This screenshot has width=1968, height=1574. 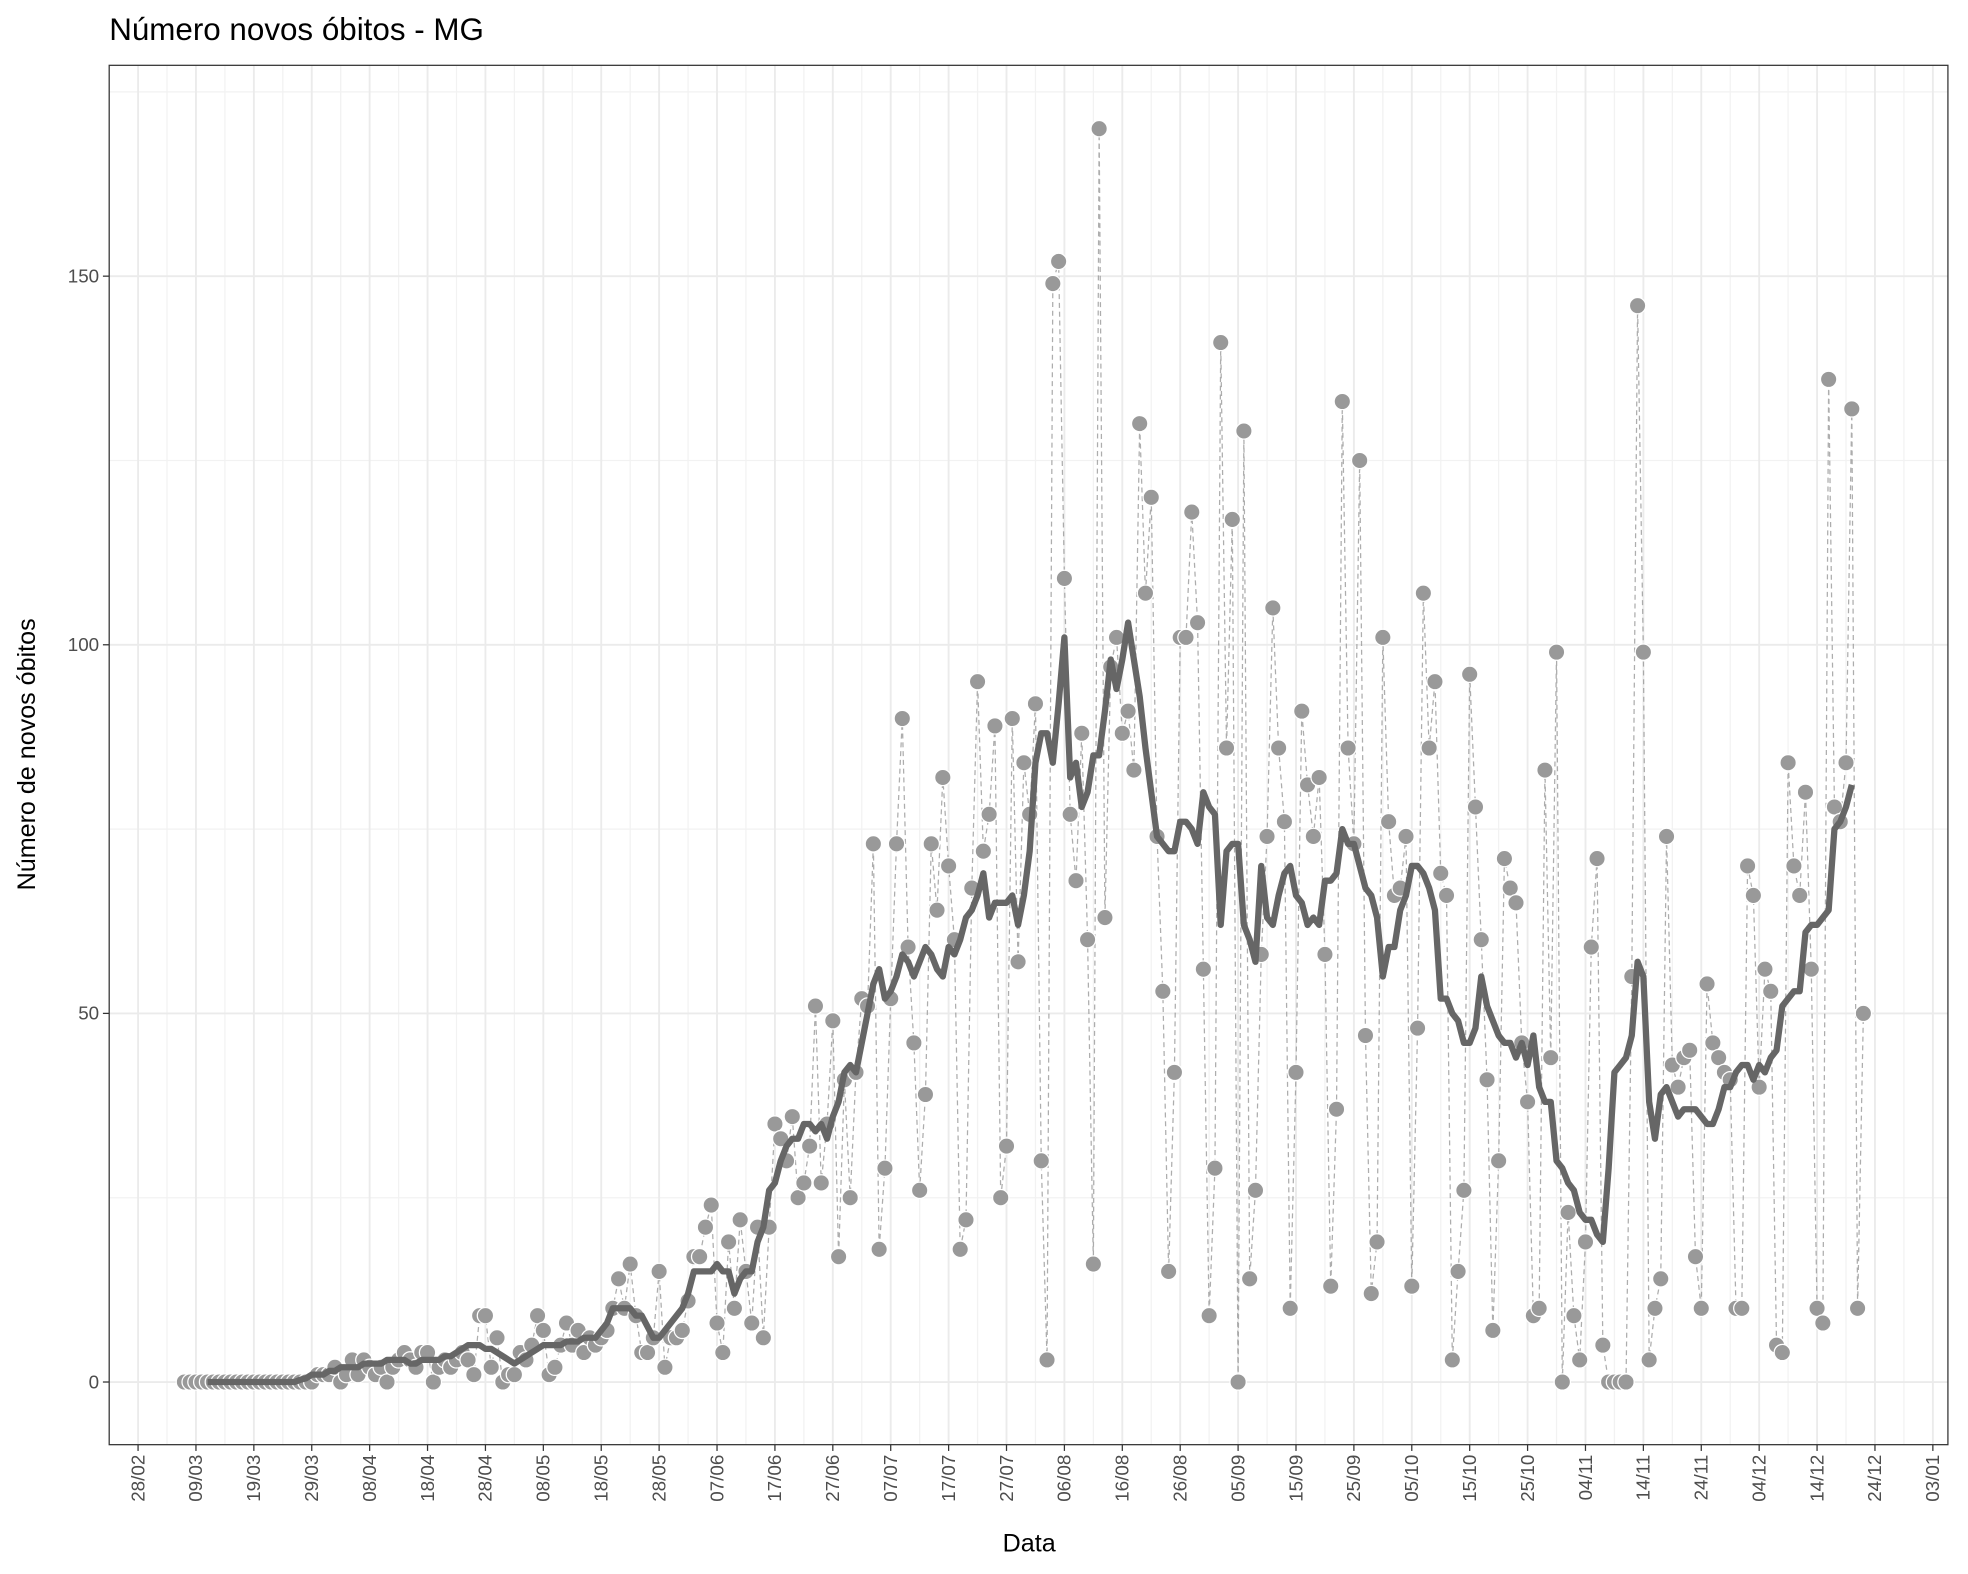 What do you see at coordinates (1701, 1478) in the screenshot?
I see `x-tick-label: 24/11` at bounding box center [1701, 1478].